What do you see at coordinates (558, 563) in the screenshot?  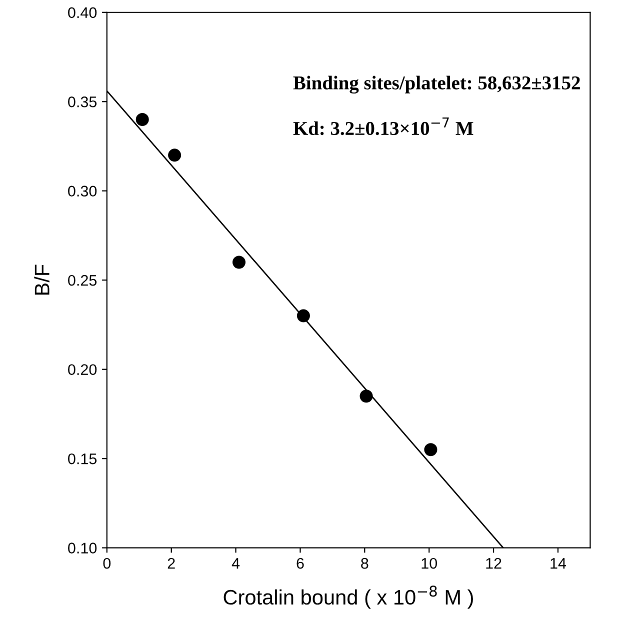 I see `x-tick-label: 14` at bounding box center [558, 563].